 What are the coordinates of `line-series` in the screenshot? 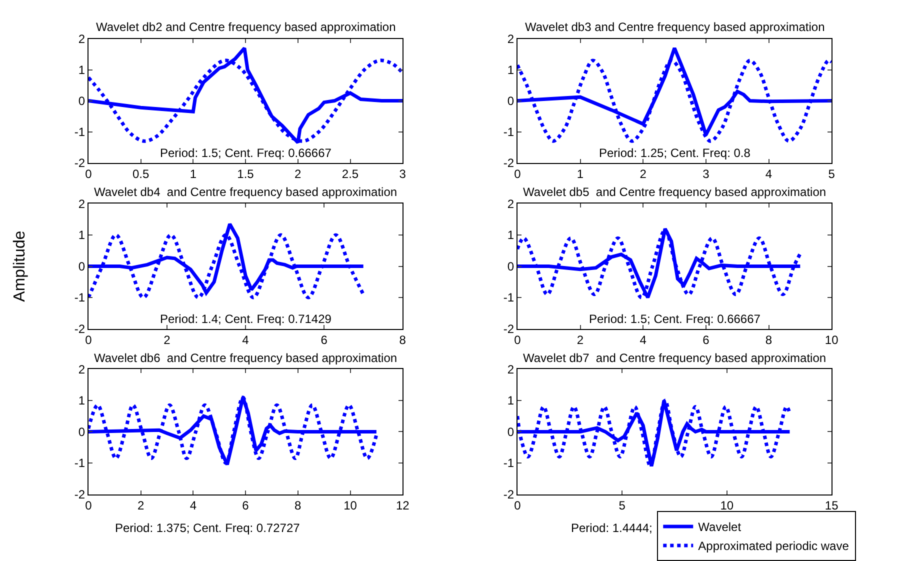 It's located at (654, 433).